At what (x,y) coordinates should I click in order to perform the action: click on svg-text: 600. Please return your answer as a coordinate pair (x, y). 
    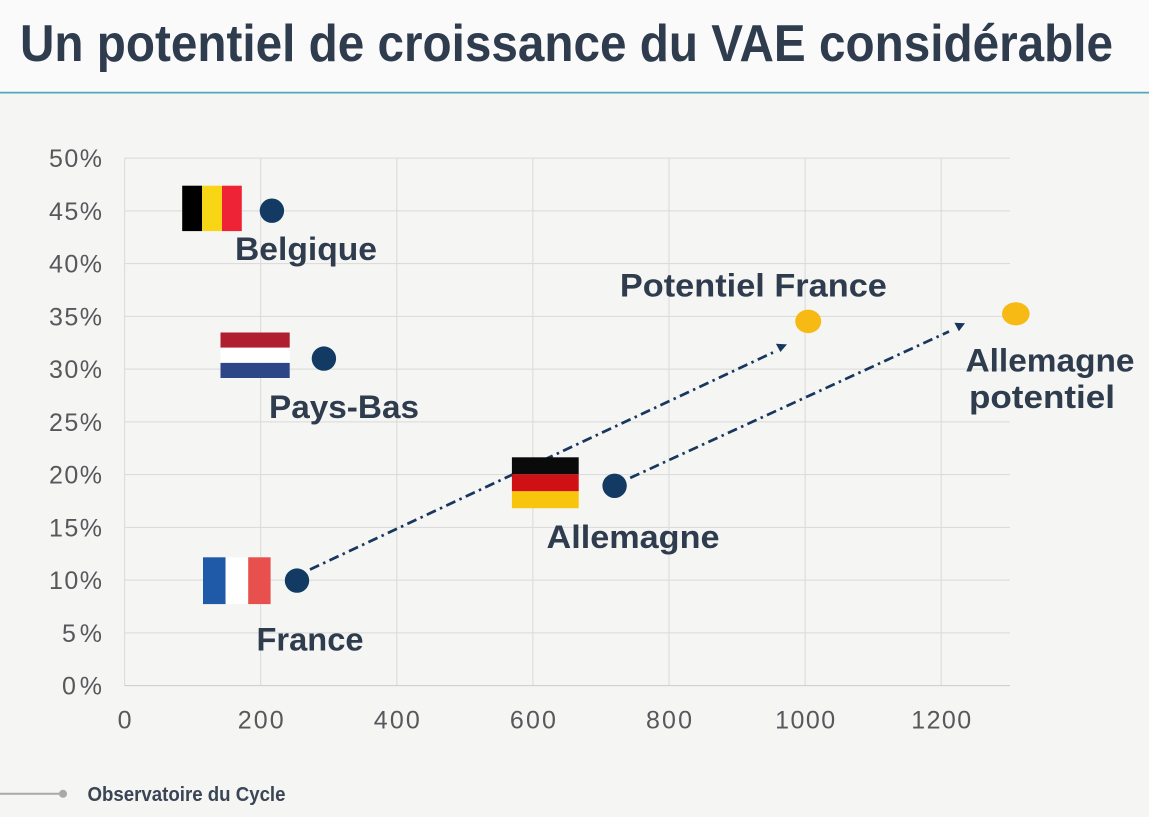
    Looking at the image, I should click on (533, 721).